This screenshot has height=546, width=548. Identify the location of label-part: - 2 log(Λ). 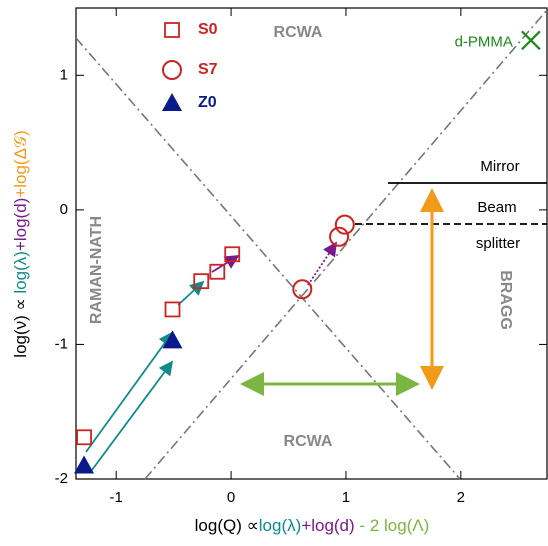
(392, 525).